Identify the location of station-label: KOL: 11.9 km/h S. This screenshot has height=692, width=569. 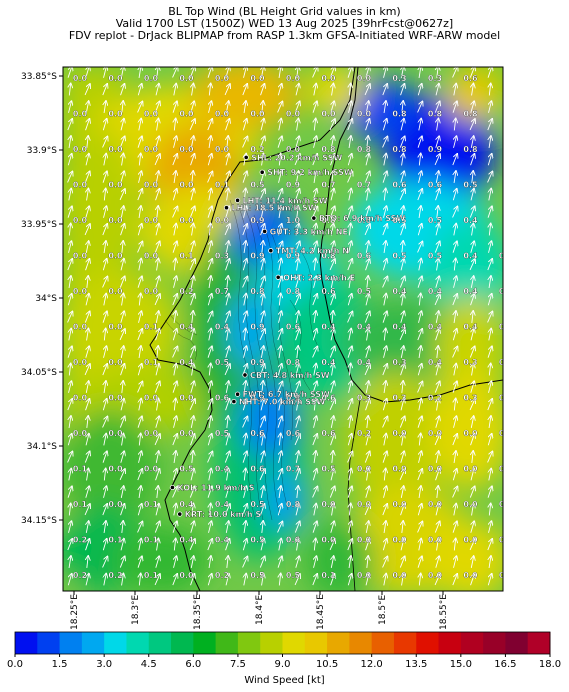
(215, 487).